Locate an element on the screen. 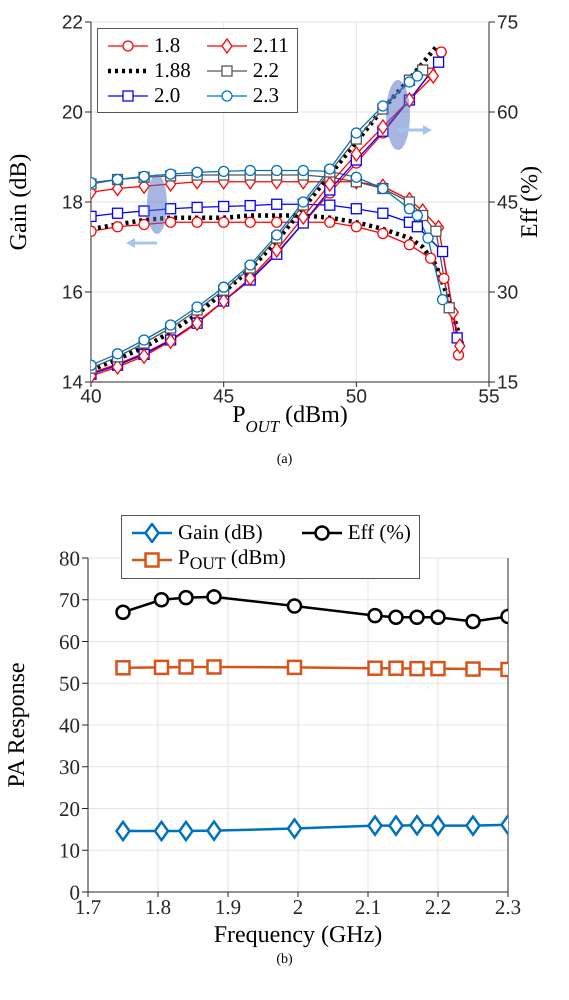 This screenshot has height=1000, width=569. legend-label: 2.2 is located at coordinates (265, 70).